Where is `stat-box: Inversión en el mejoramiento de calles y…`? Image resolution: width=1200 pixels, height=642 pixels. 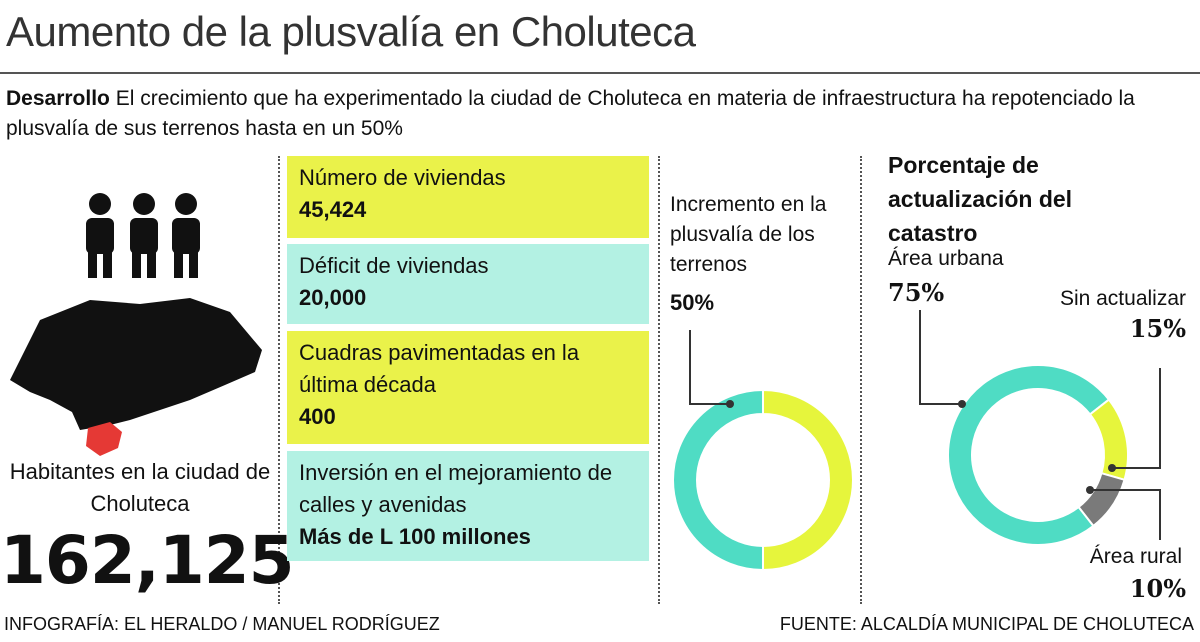
stat-box: Inversión en el mejoramiento de calles y… is located at coordinates (468, 506).